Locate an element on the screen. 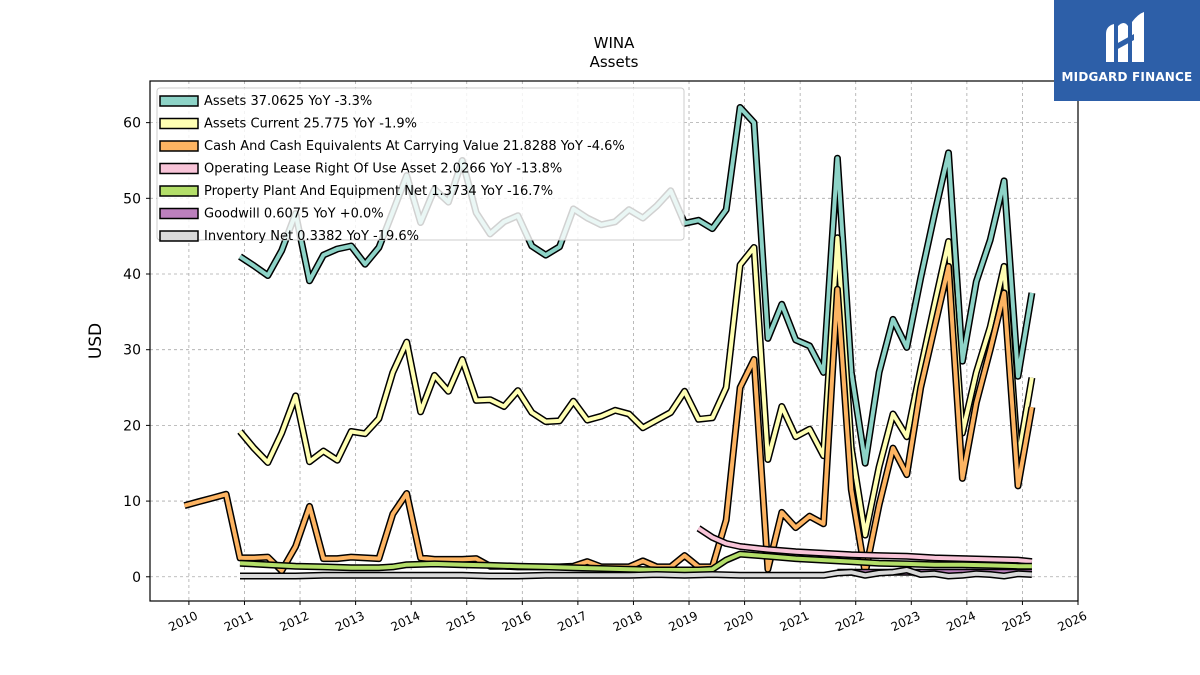 This screenshot has width=1200, height=675. chart-title: WINA is located at coordinates (614, 43).